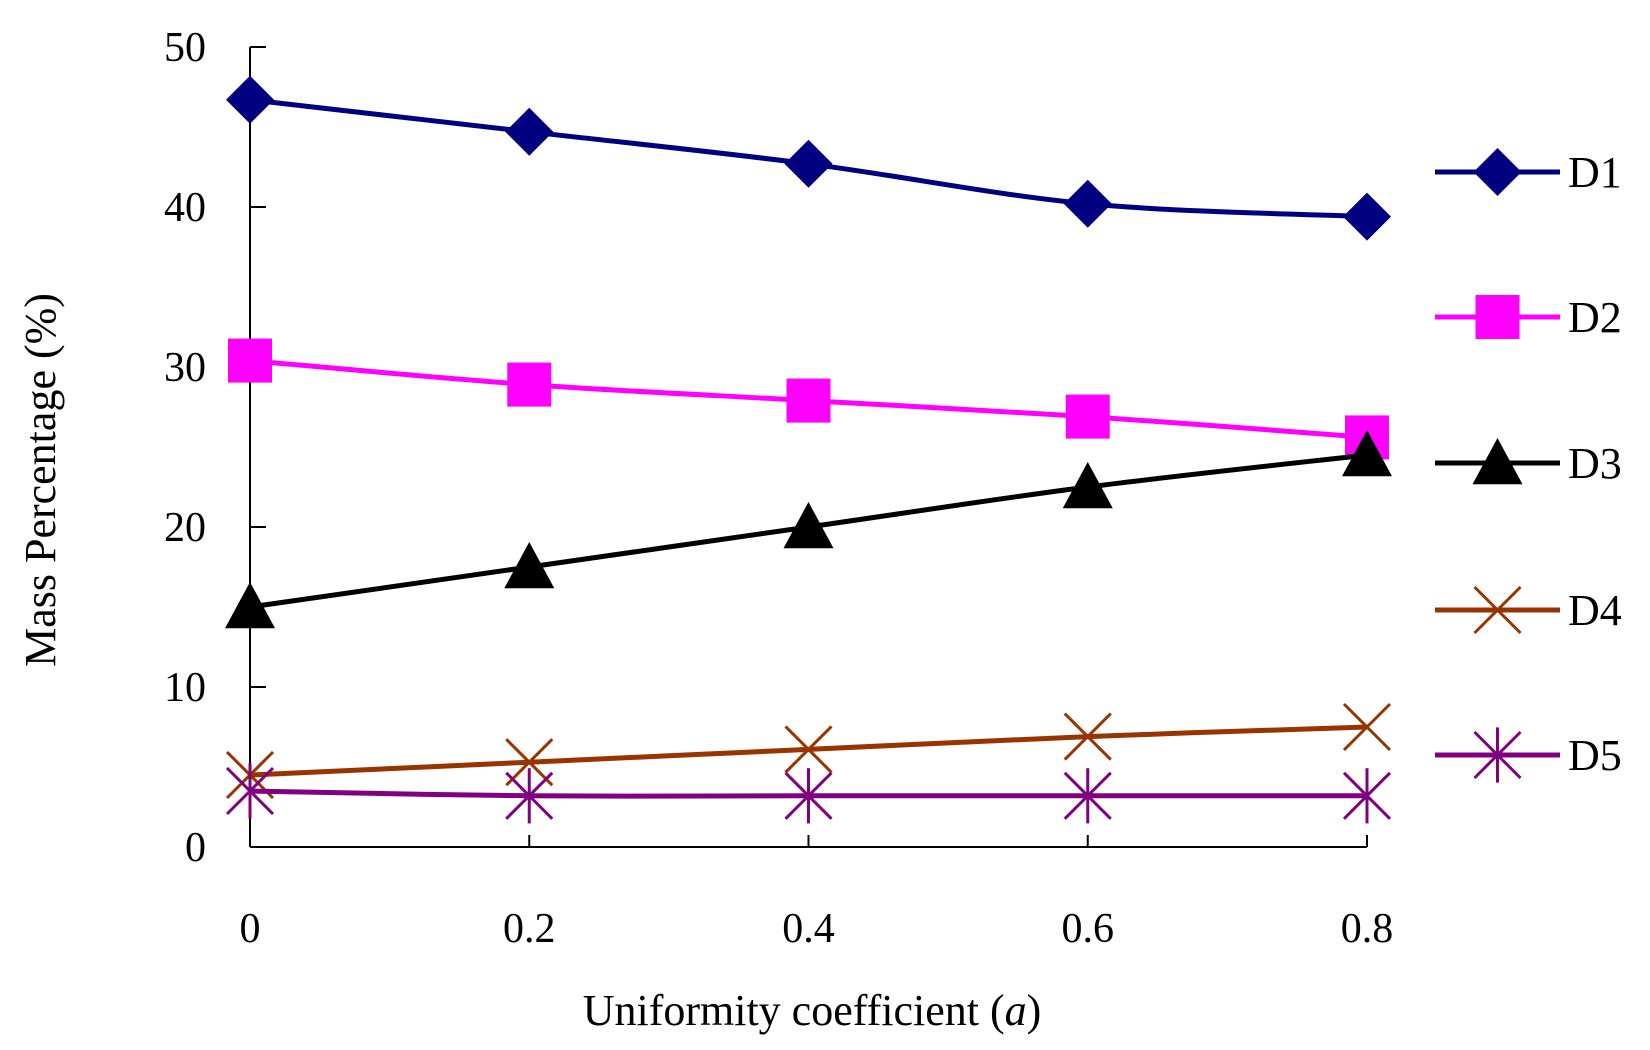 The height and width of the screenshot is (1050, 1650). What do you see at coordinates (185, 208) in the screenshot?
I see `y-tick-label: 40` at bounding box center [185, 208].